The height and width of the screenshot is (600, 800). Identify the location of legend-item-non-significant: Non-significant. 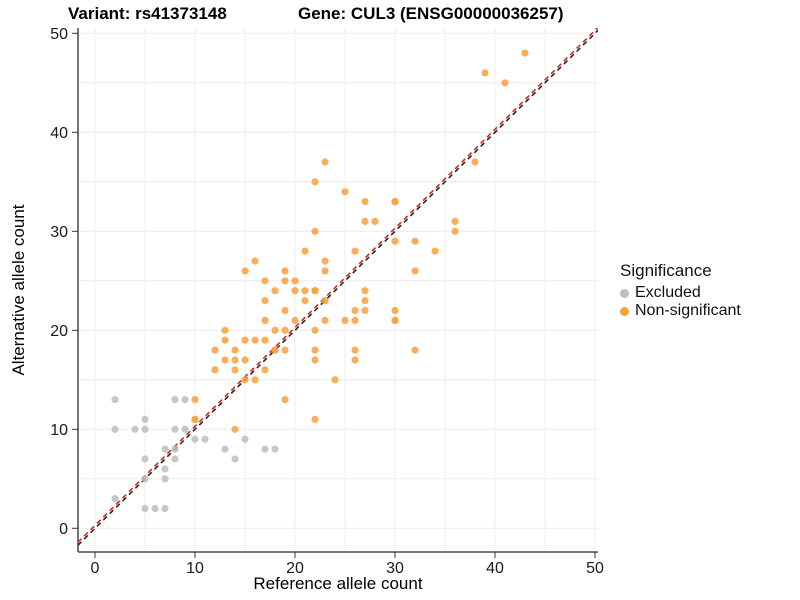
(680, 311).